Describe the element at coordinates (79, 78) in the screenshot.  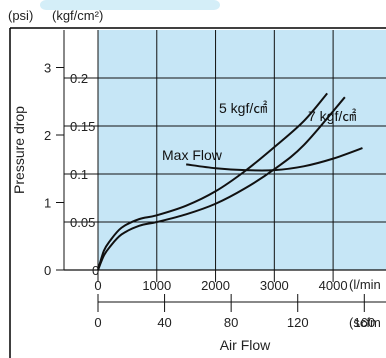
I see `y-tick-label-kgf: 0.2` at that location.